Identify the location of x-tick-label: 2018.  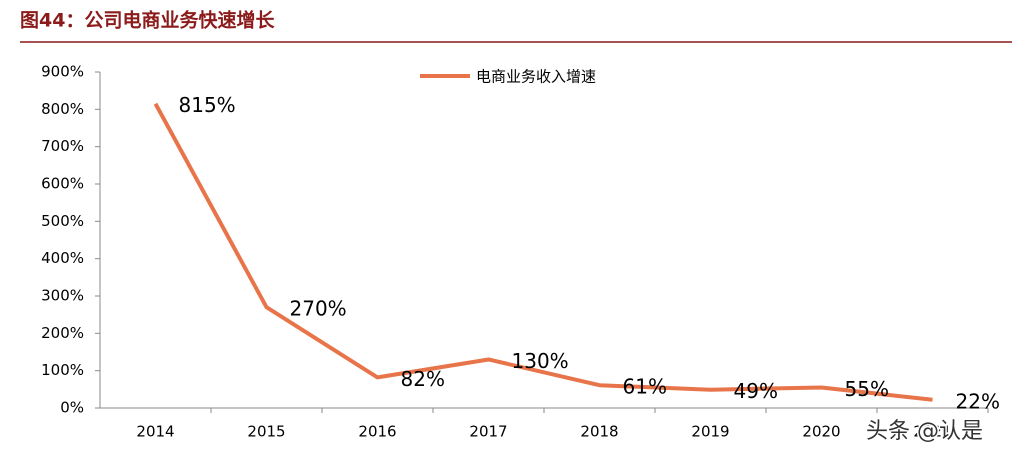
(599, 432).